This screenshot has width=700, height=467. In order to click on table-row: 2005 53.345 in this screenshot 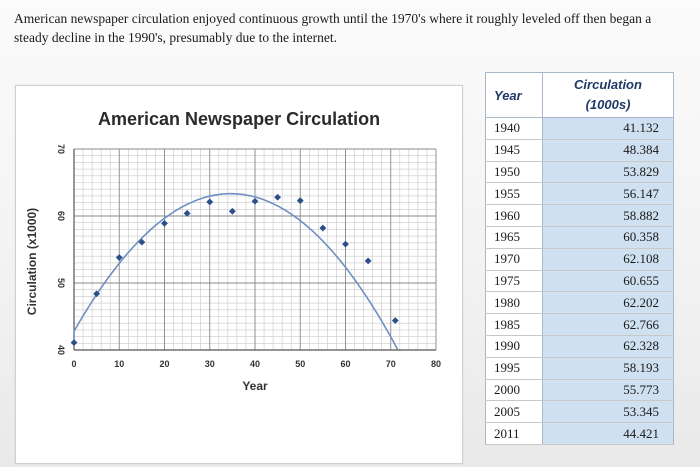, I will do `click(579, 412)`.